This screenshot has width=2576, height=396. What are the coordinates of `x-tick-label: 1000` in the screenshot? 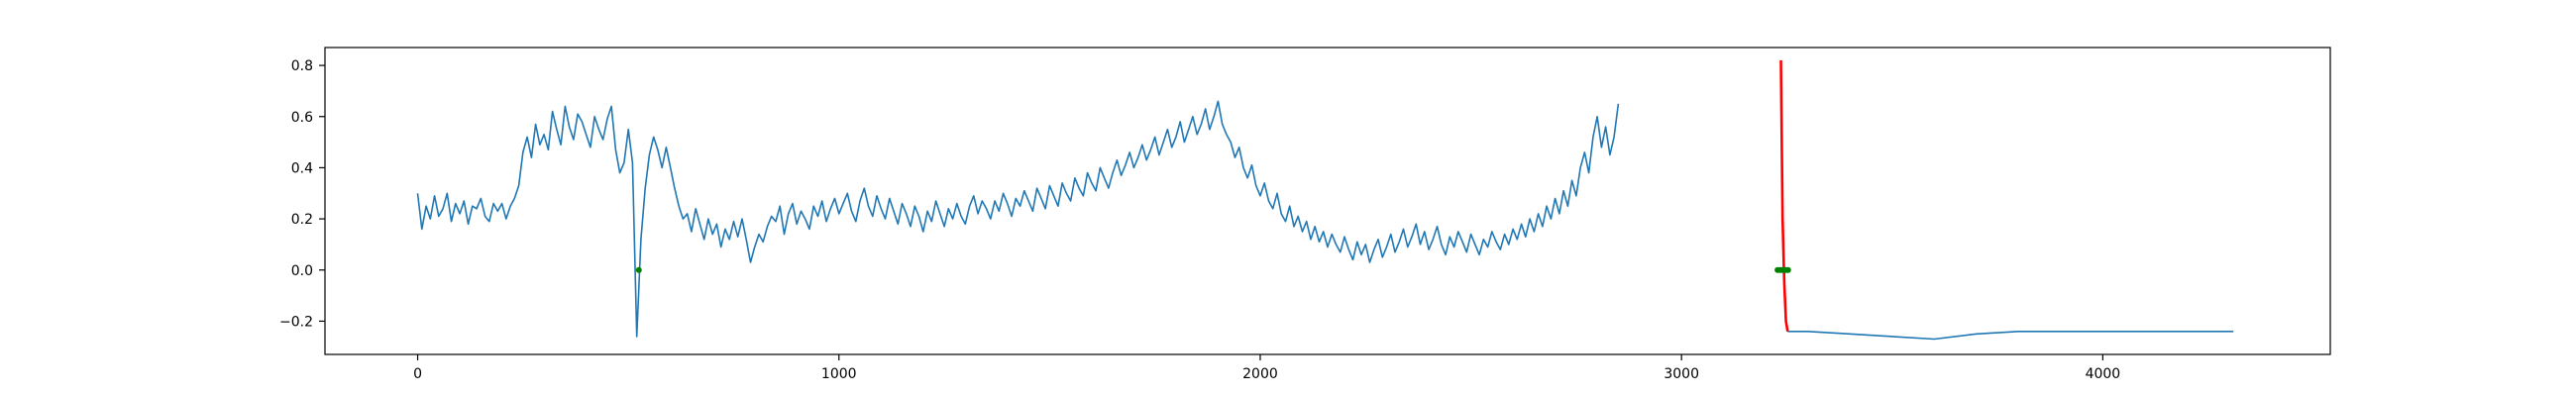 It's located at (839, 374).